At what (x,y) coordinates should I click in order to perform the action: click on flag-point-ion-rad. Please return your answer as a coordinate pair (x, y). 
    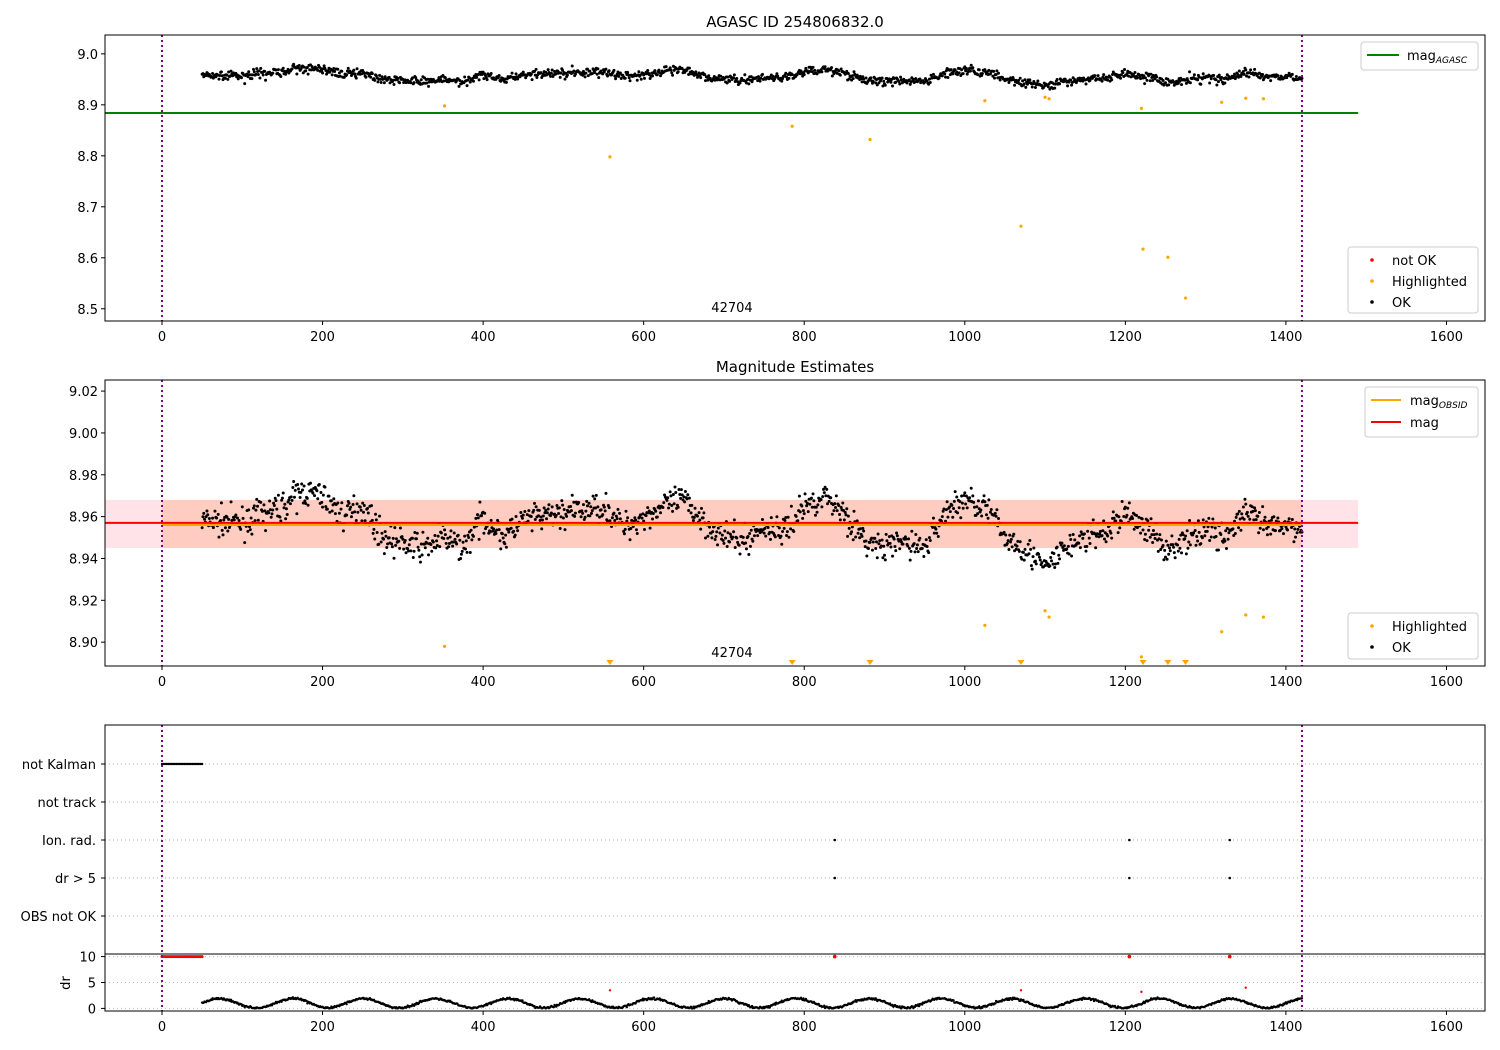
    Looking at the image, I should click on (1129, 840).